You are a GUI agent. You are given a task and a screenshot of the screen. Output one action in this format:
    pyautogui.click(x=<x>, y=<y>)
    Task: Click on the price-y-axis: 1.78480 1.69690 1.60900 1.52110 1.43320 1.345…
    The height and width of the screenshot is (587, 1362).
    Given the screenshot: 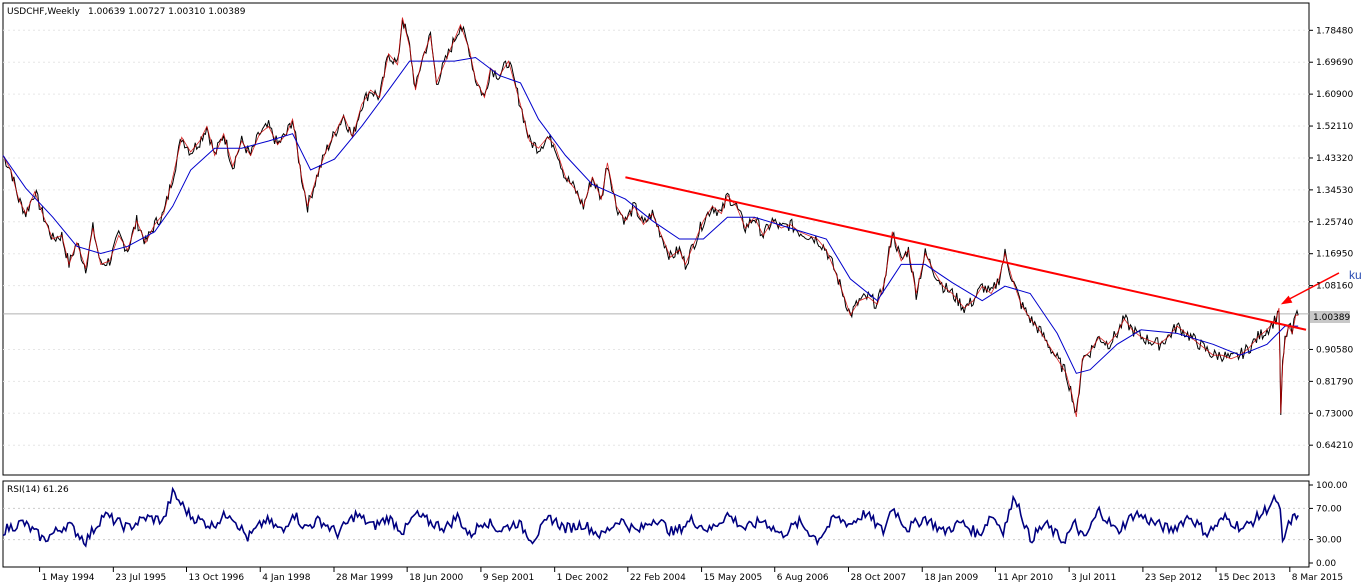 What is the action you would take?
    pyautogui.click(x=1331, y=238)
    